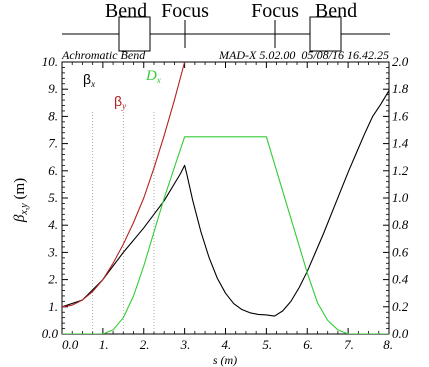 Image resolution: width=429 pixels, height=367 pixels. Describe the element at coordinates (53, 306) in the screenshot. I see `y-left-tick-label: 1.` at that location.